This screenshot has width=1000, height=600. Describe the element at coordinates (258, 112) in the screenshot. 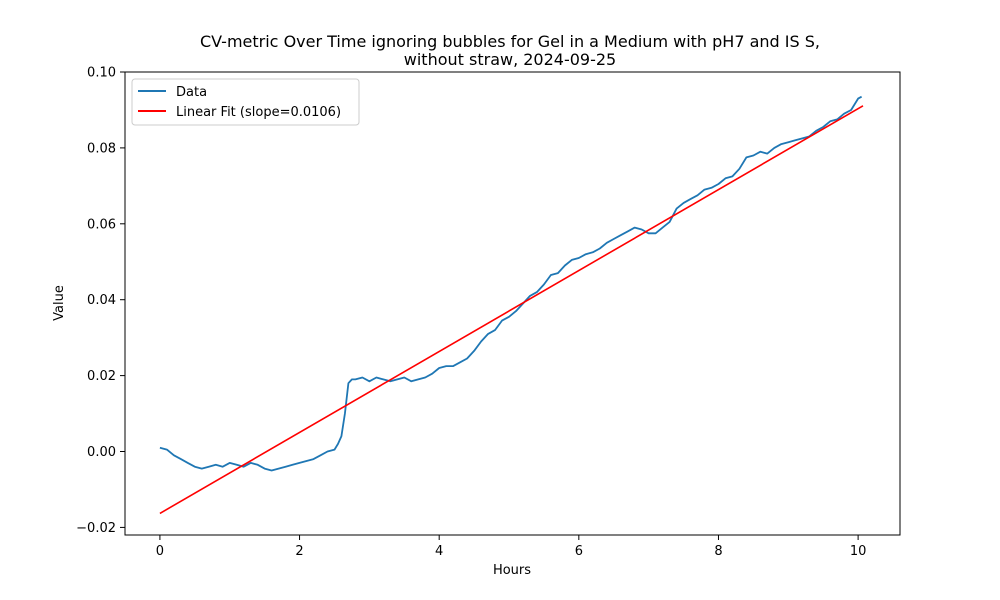

I see `legend-label-linear-fit: Linear Fit (slope=0.0106)` at that location.